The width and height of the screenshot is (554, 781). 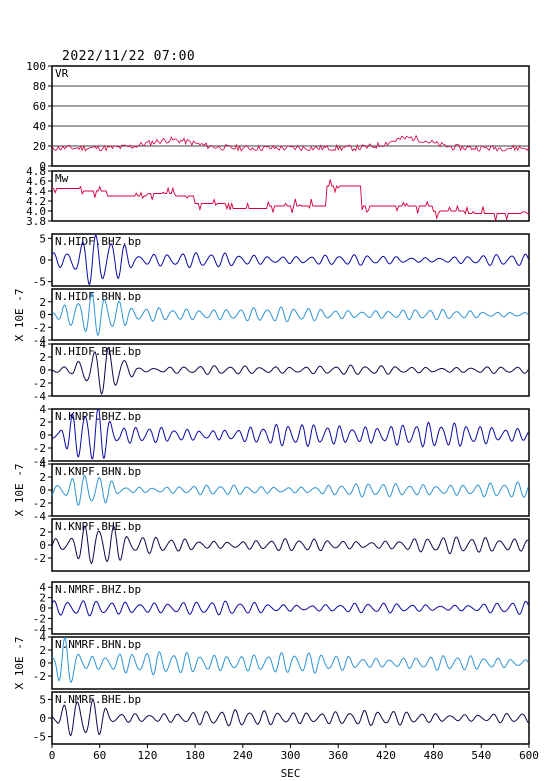 I want to click on series-knpf-n, so click(x=290, y=490).